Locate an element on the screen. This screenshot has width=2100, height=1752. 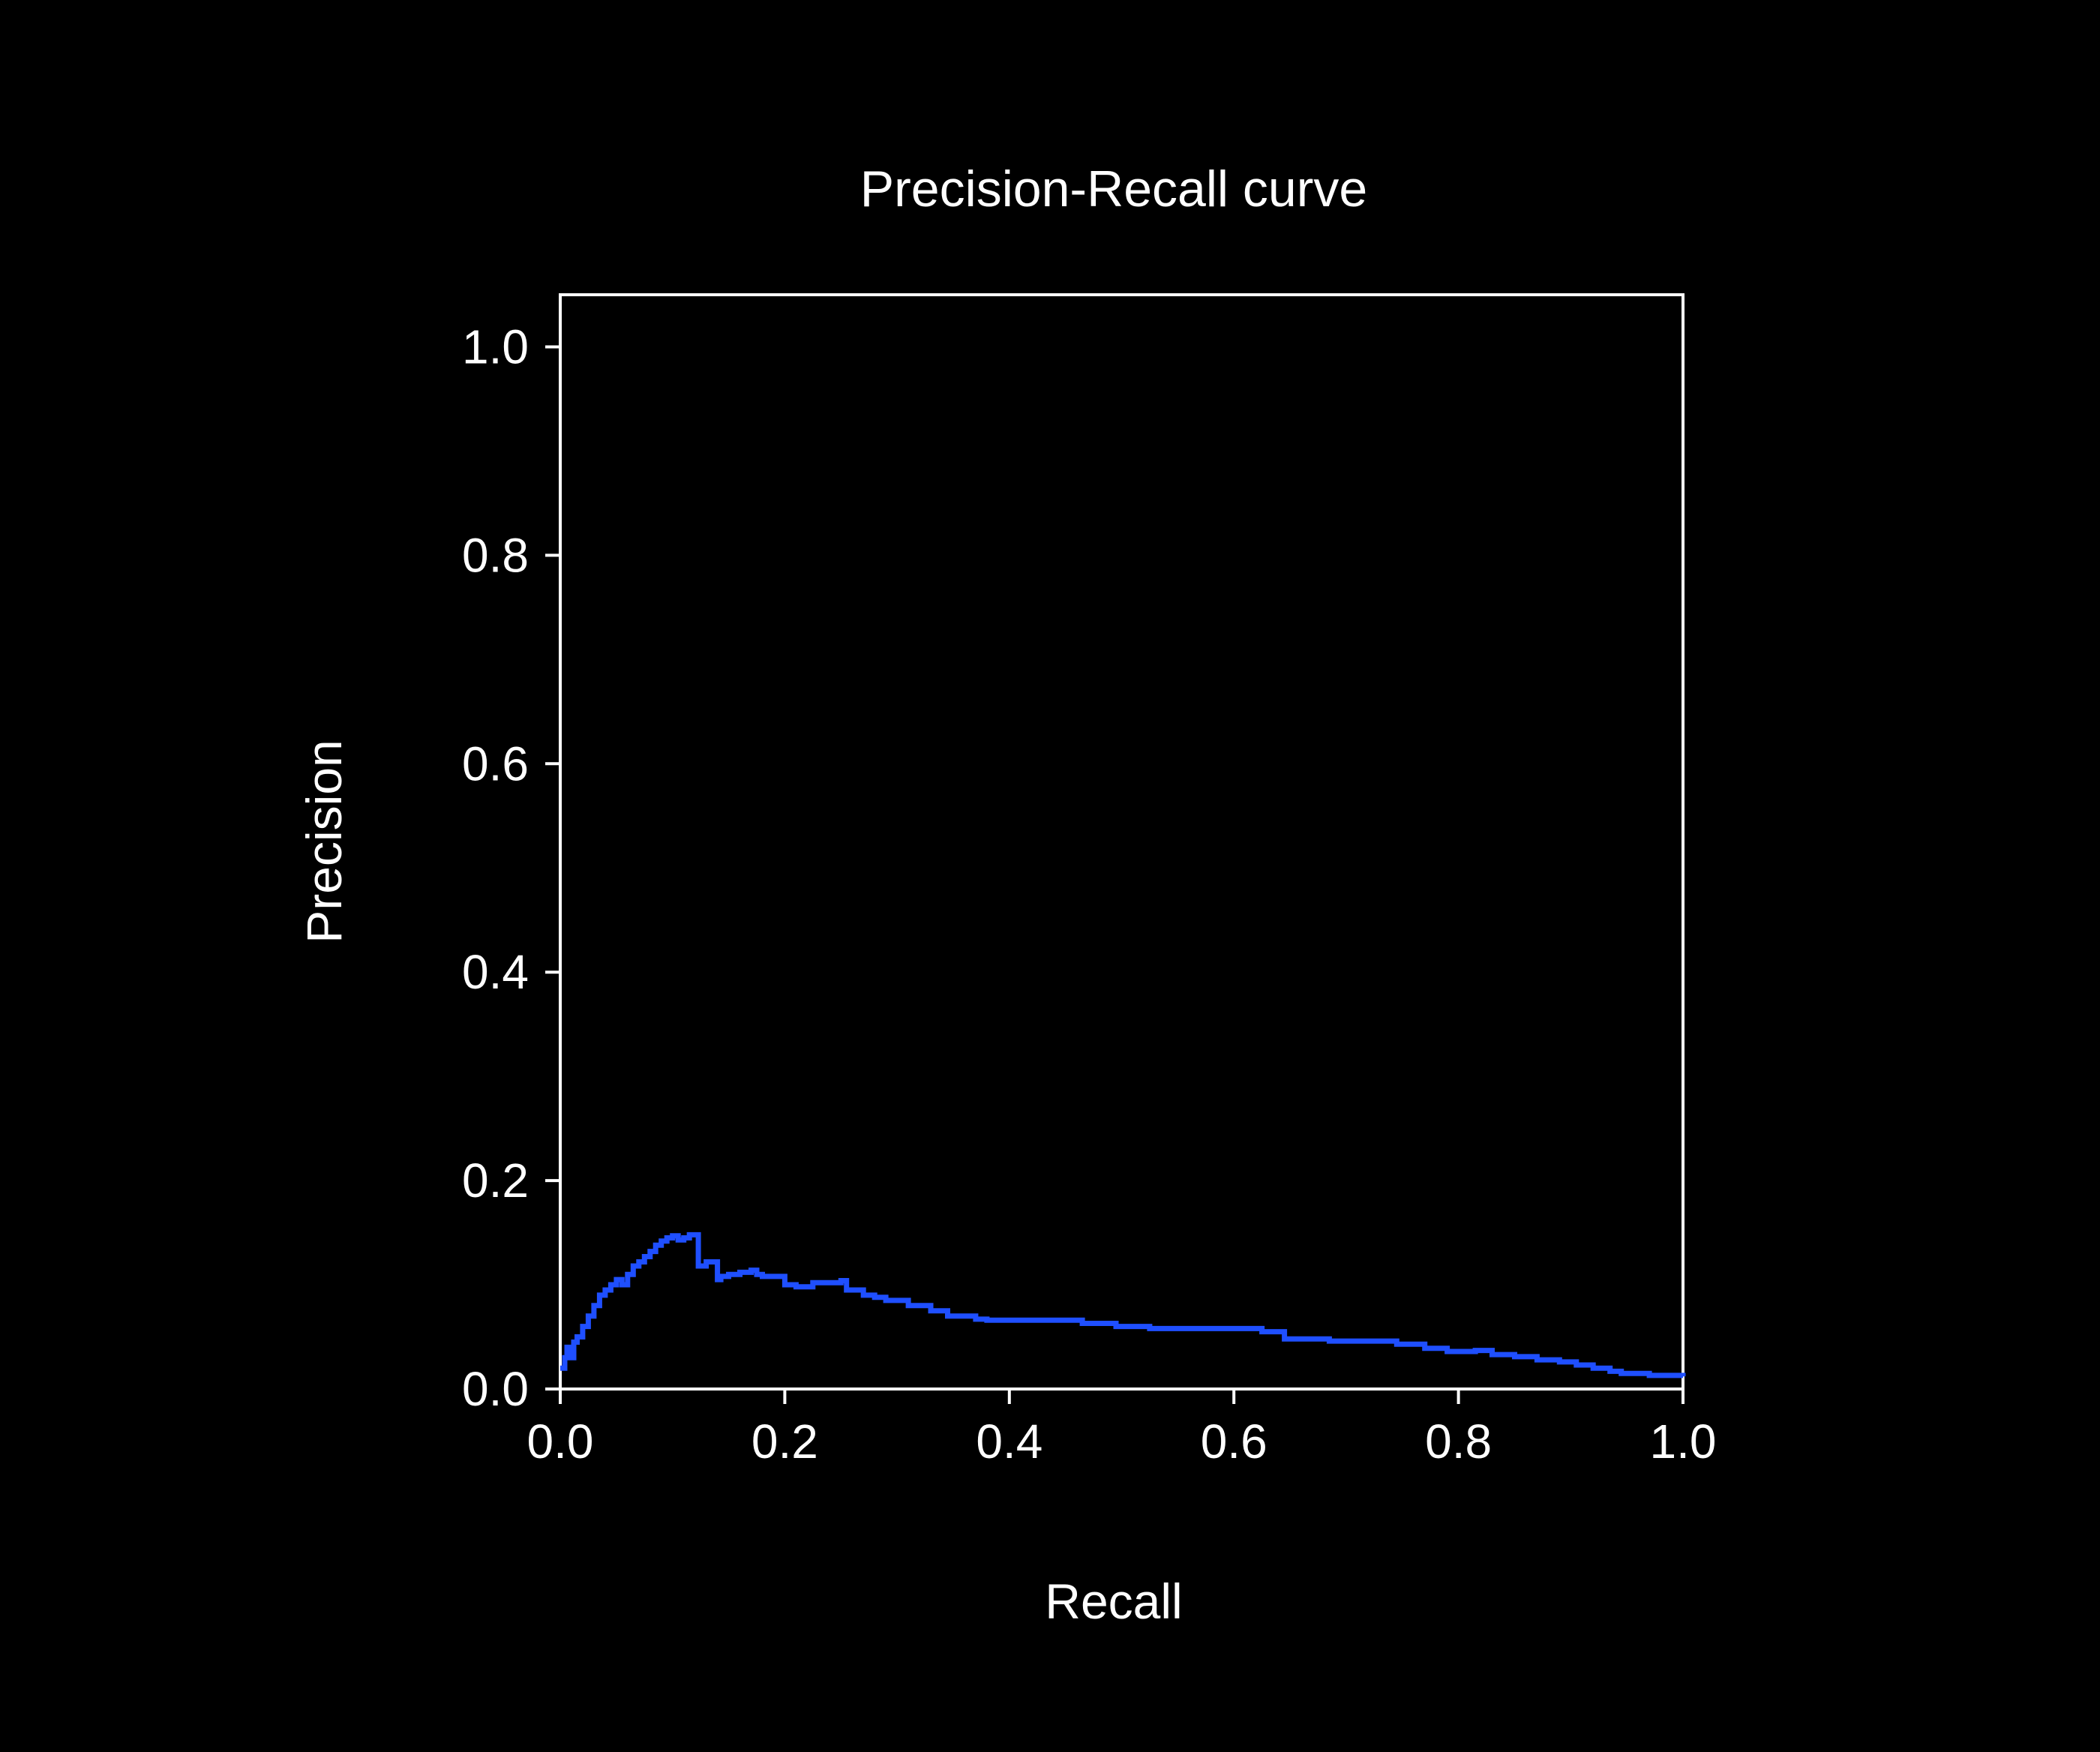
y-tick-label: 0.2 is located at coordinates (495, 1181).